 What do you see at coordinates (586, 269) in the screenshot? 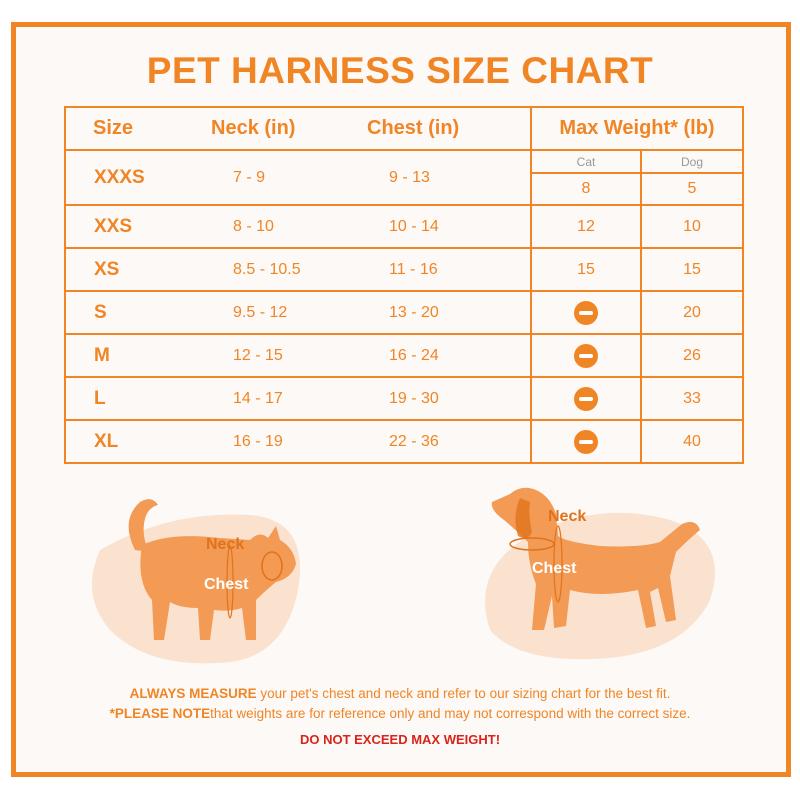
I see `cat-weight-cell: 15` at bounding box center [586, 269].